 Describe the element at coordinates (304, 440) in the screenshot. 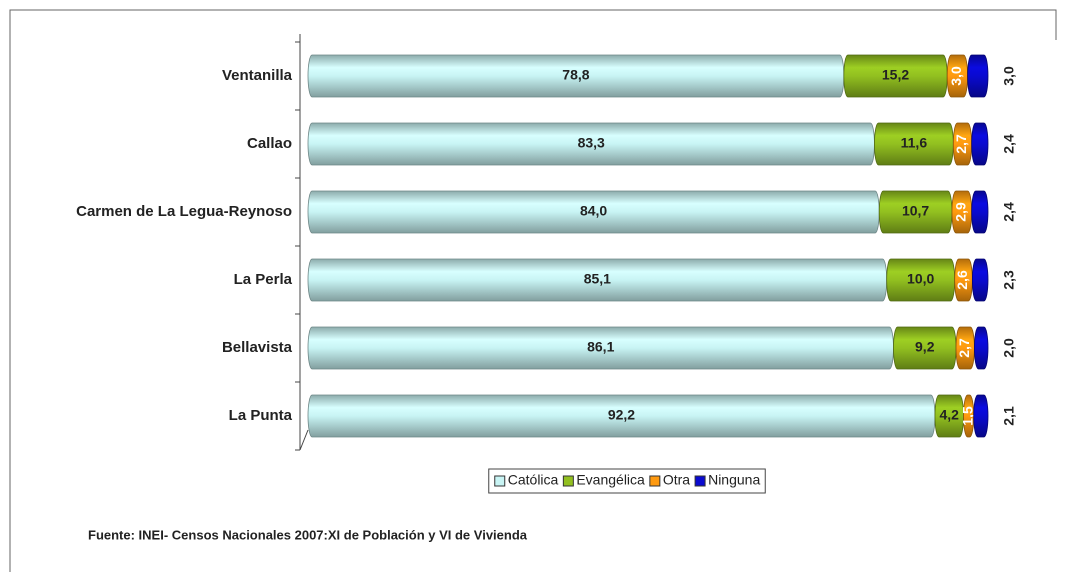

I see `axis-depth` at that location.